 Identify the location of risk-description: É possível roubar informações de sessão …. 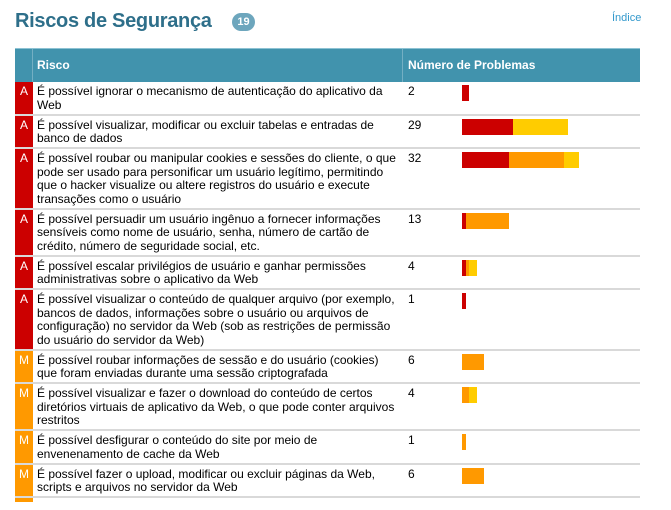
(208, 366).